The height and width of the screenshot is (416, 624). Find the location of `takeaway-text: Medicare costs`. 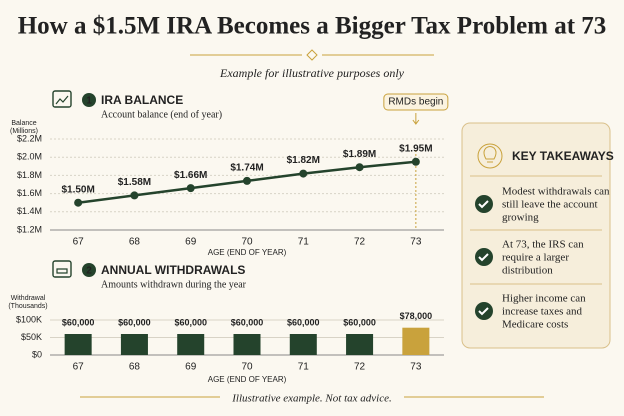

takeaway-text: Medicare costs is located at coordinates (535, 325).